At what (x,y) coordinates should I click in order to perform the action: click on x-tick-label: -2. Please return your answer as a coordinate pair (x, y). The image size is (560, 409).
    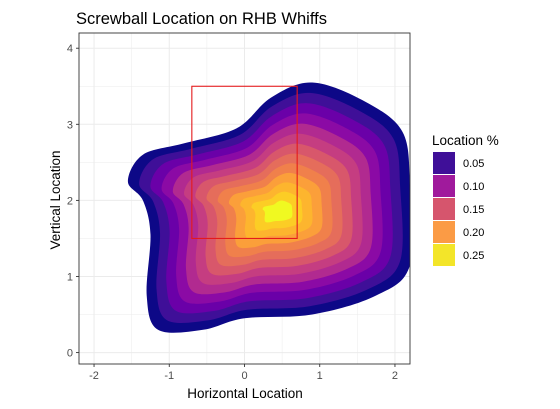
    Looking at the image, I should click on (94, 376).